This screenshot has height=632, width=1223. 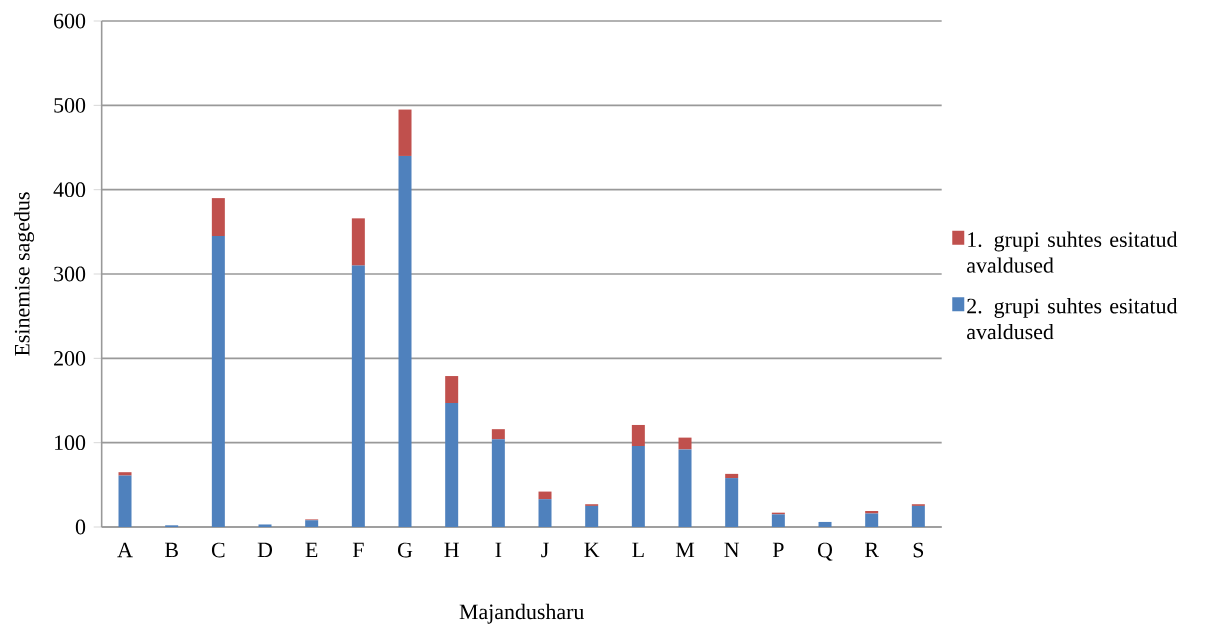 I want to click on x-tick-label: S, so click(x=918, y=550).